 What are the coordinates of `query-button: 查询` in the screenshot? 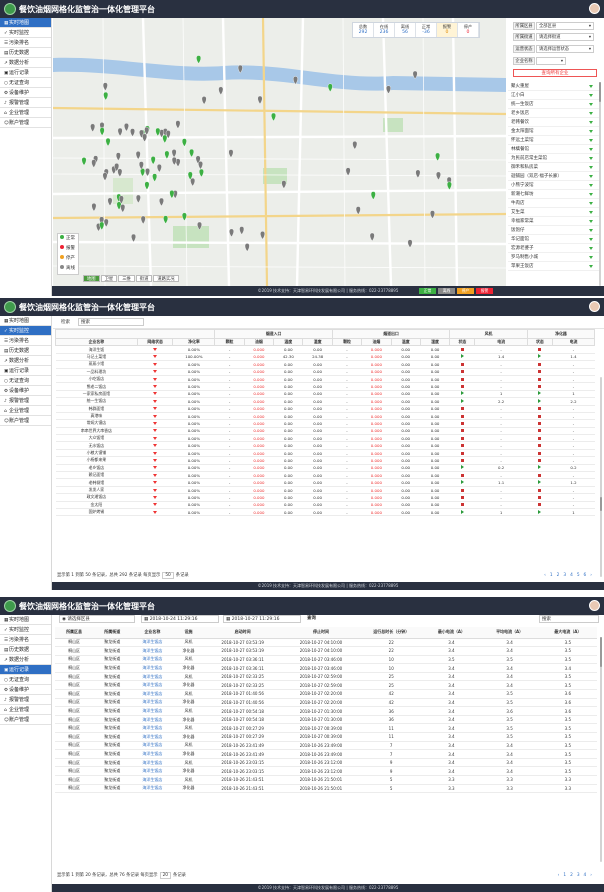 It's located at (311, 618).